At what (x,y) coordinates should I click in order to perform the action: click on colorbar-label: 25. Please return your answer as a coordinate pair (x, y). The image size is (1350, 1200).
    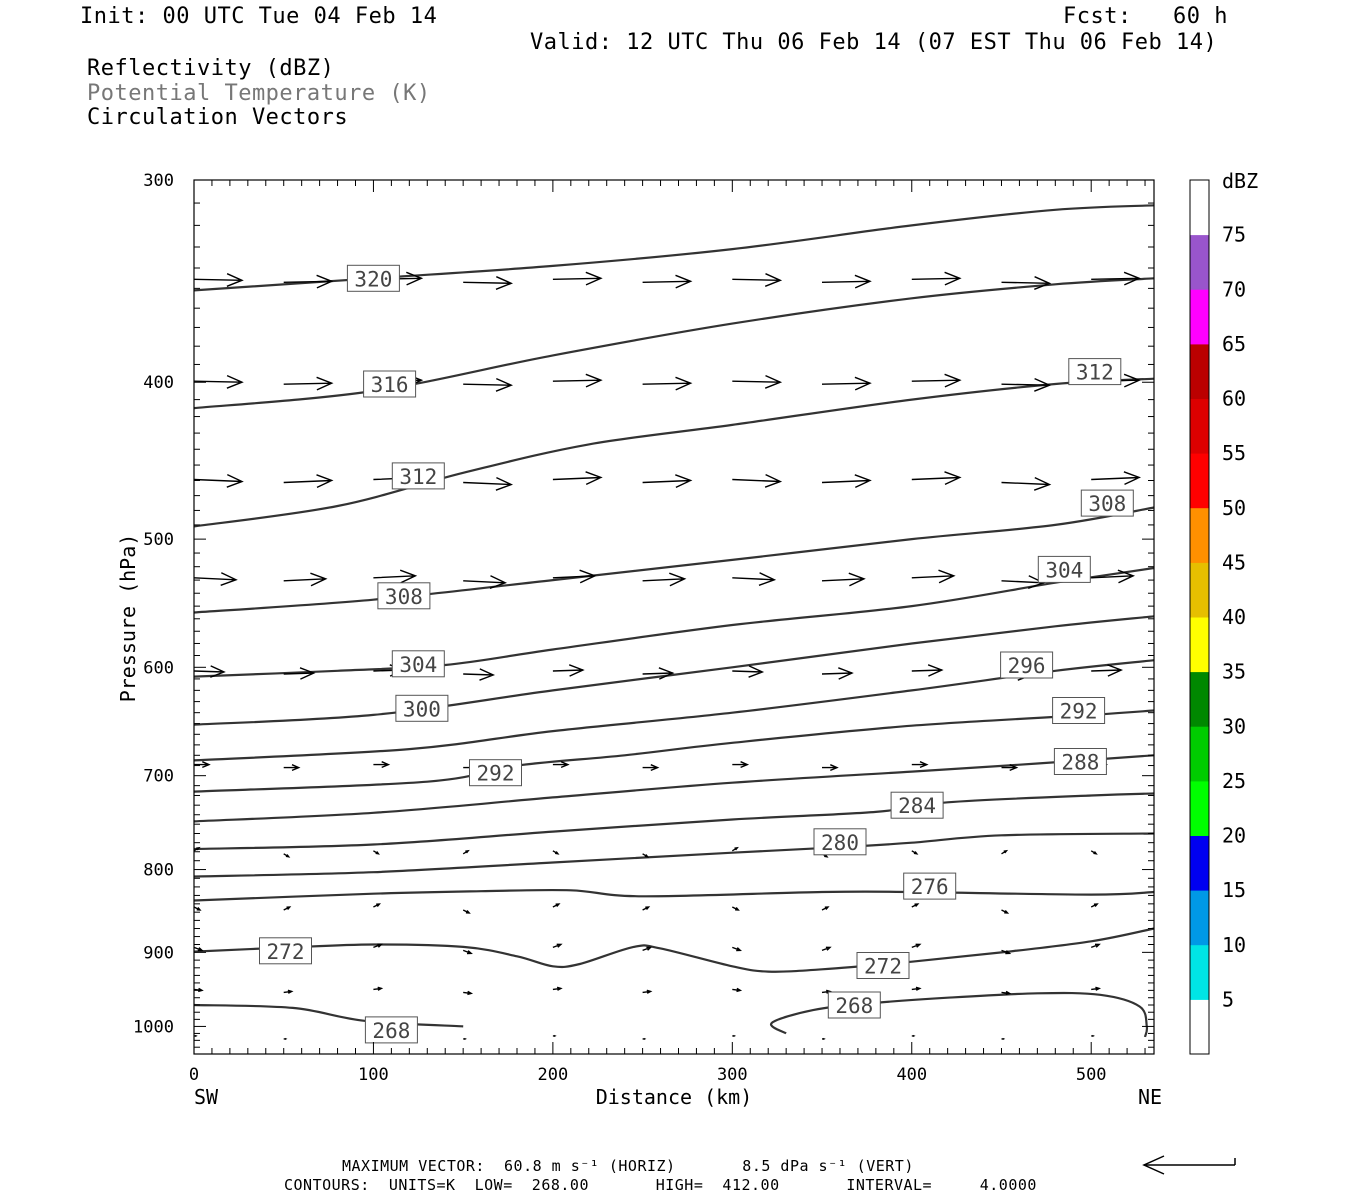
    Looking at the image, I should click on (1234, 781).